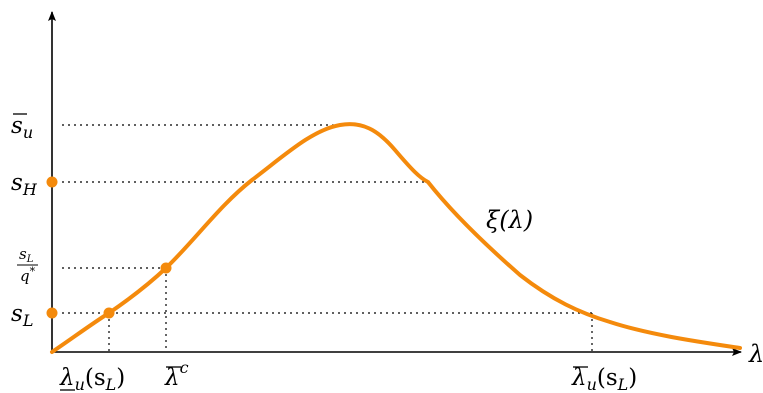 The width and height of the screenshot is (763, 393). I want to click on svg-text: su, so click(22, 127).